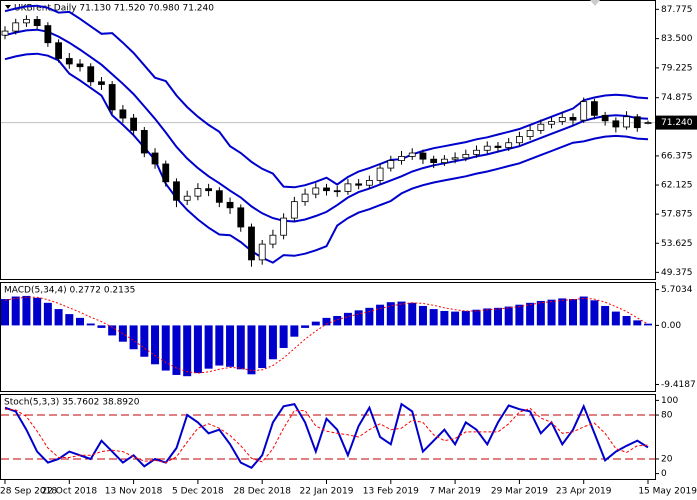 The width and height of the screenshot is (697, 500). I want to click on y-tick-label: 57.875, so click(677, 215).